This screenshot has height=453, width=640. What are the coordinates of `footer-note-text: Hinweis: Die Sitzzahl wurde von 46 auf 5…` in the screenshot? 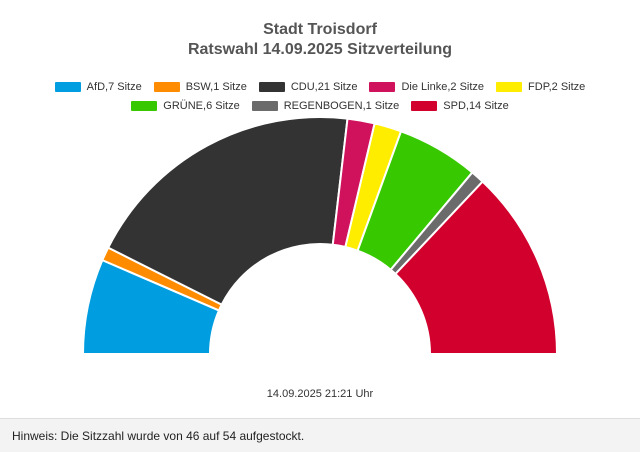 It's located at (158, 436).